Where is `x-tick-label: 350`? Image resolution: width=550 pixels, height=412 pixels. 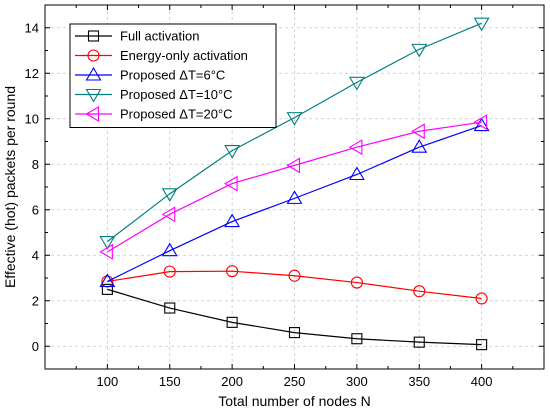 x-tick-label: 350 is located at coordinates (419, 381).